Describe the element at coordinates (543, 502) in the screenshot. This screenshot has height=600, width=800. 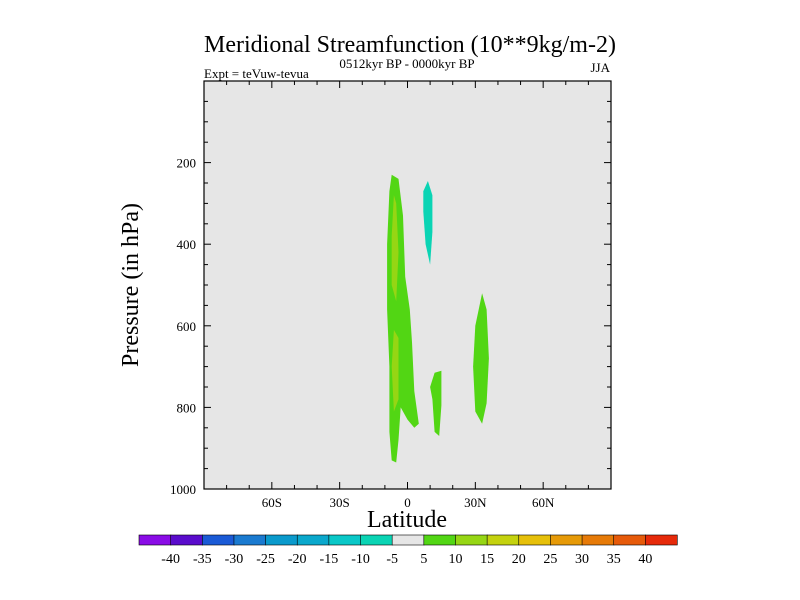
I see `x-tick-label: 60N` at that location.